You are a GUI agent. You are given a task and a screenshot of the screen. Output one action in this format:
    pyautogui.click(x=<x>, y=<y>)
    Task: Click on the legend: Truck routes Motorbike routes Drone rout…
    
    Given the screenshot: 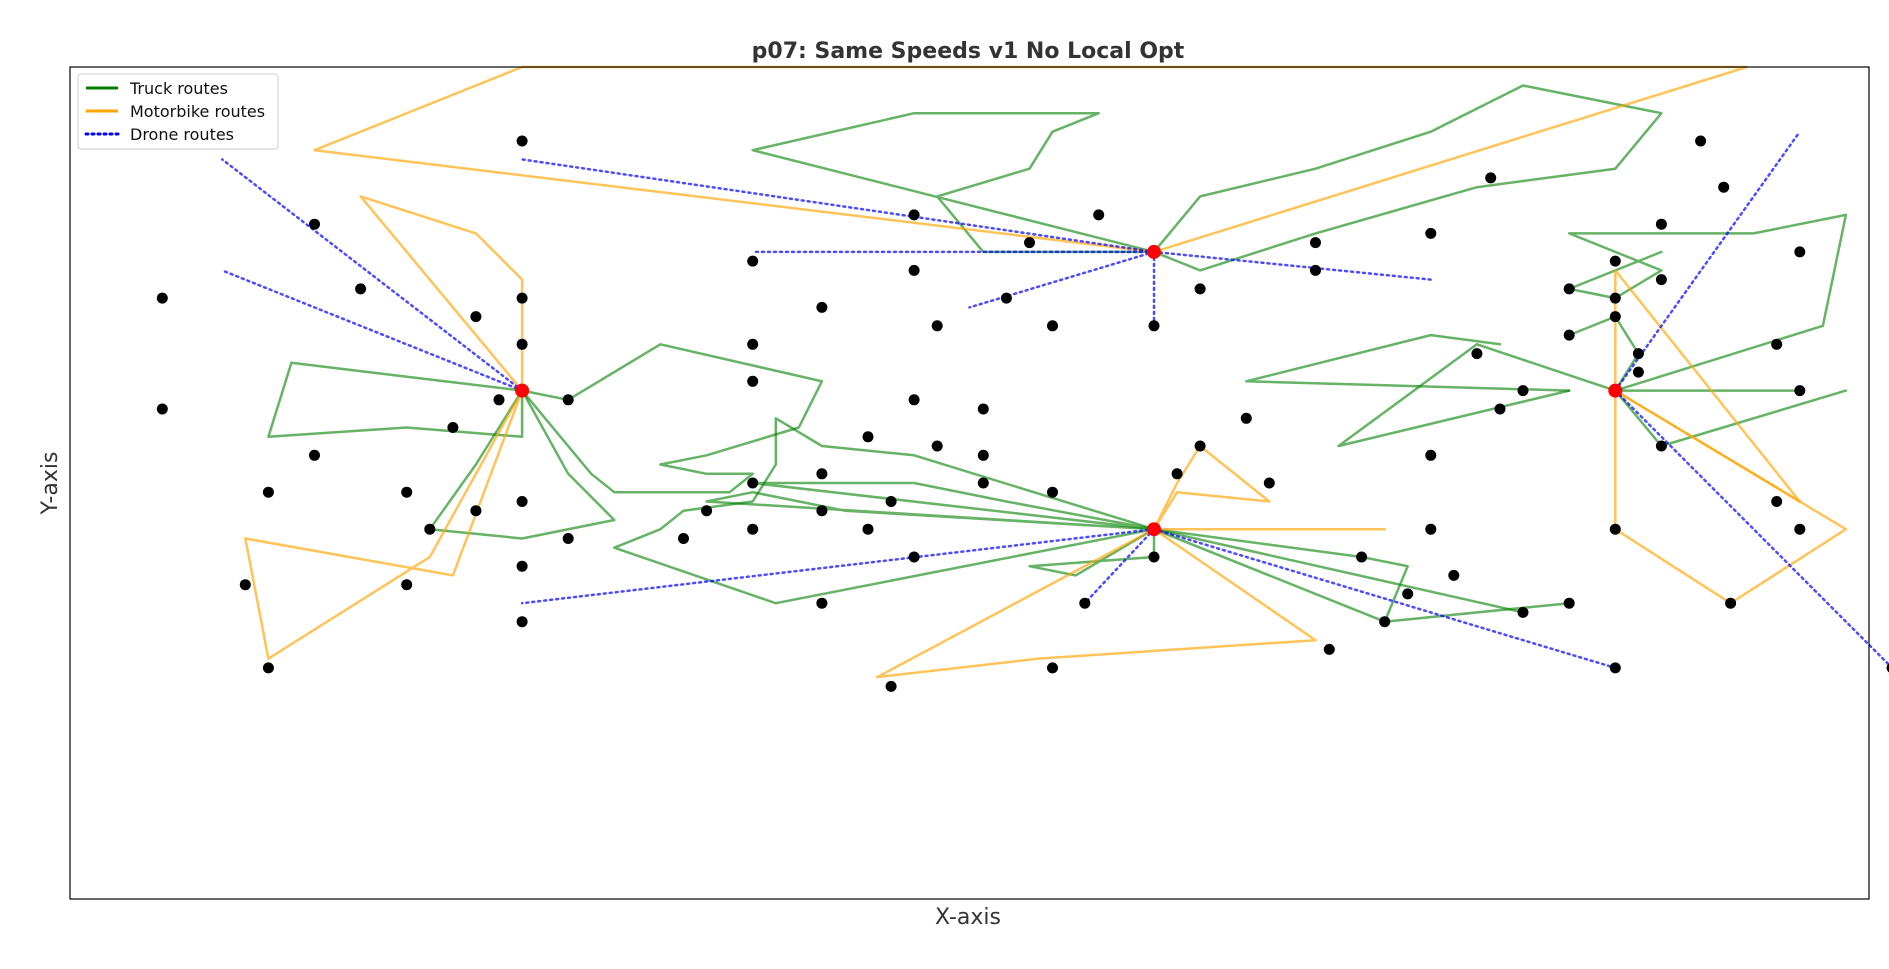 What is the action you would take?
    pyautogui.click(x=178, y=111)
    